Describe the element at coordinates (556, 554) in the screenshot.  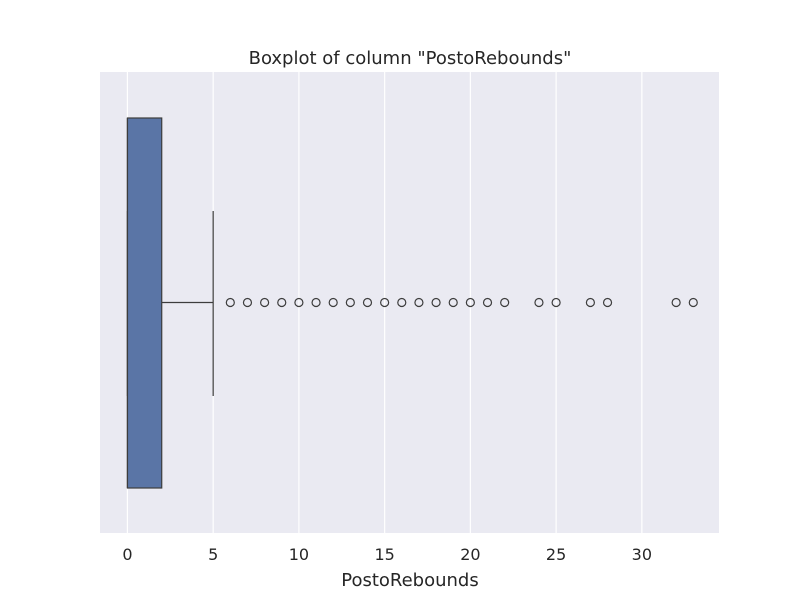
I see `x-tick-label-5: 25` at that location.